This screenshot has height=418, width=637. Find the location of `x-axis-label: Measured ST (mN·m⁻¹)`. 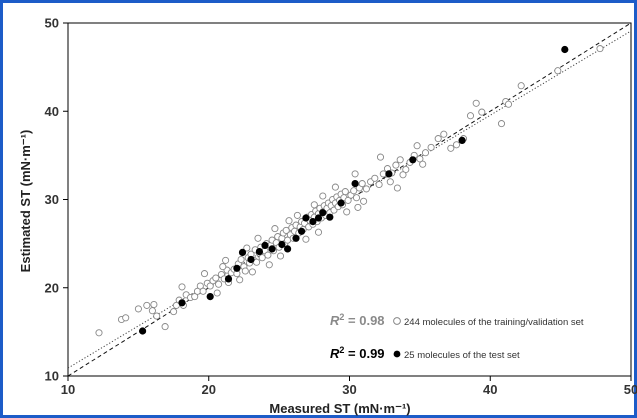

x-axis-label: Measured ST (mN·m⁻¹) is located at coordinates (339, 408).